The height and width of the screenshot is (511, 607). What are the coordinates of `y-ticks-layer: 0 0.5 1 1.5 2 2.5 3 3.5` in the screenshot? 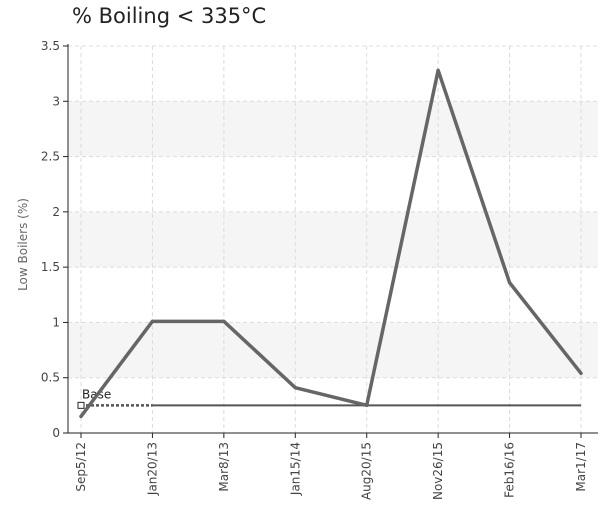 It's located at (54, 239).